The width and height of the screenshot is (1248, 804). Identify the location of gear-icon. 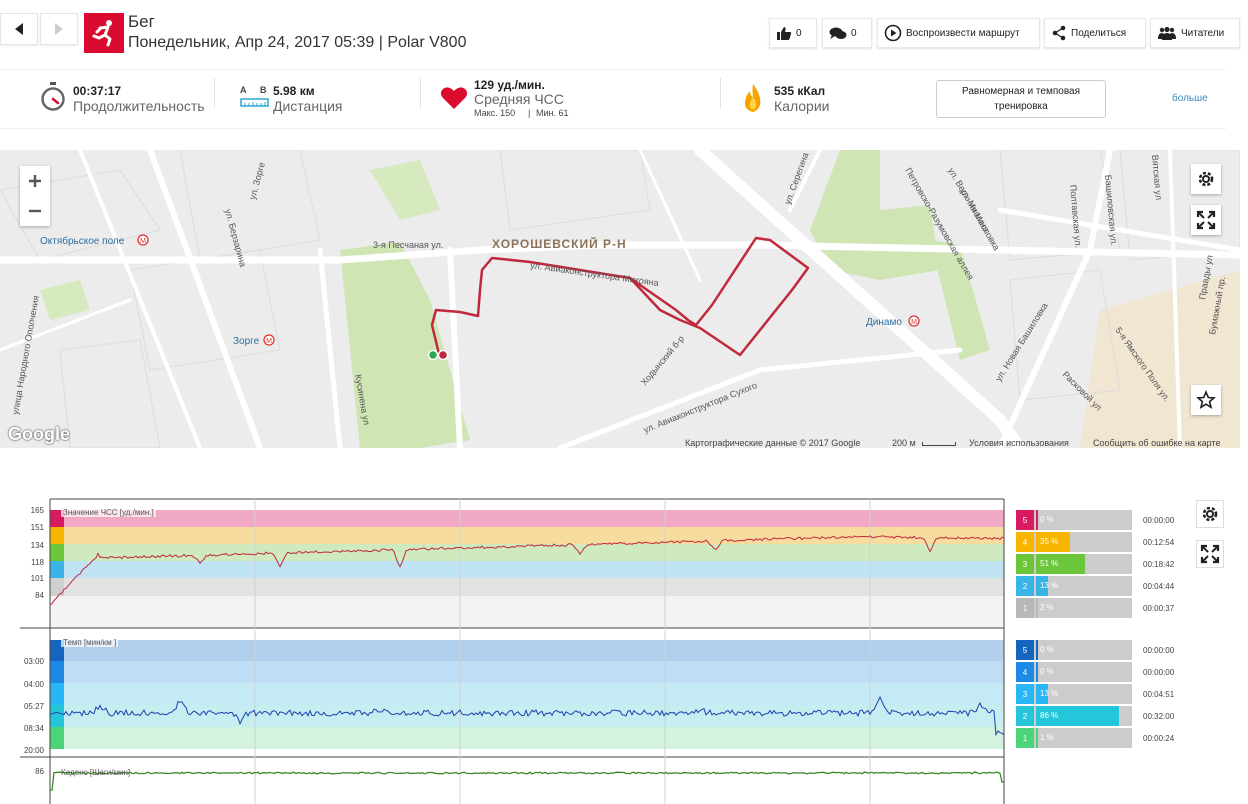
(1206, 179).